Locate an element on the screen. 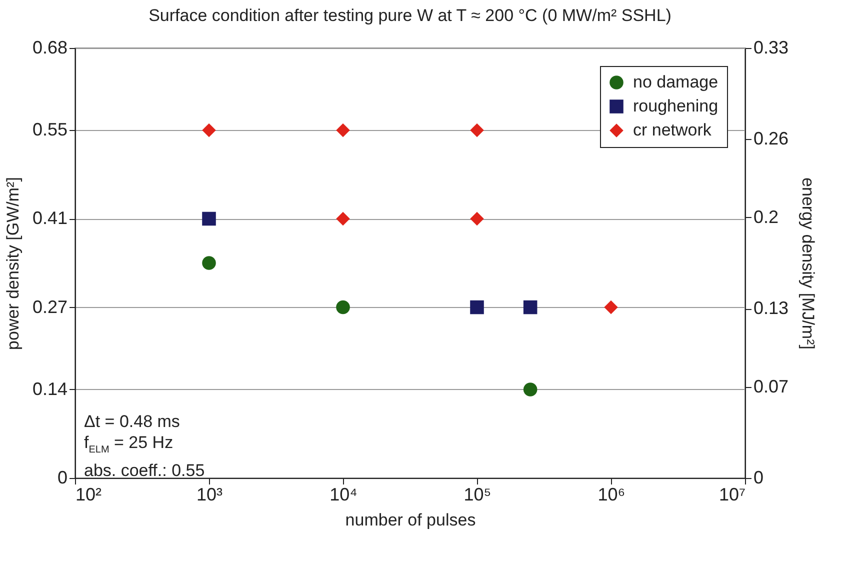 This screenshot has height=574, width=861. y2-tick-label: 0 is located at coordinates (759, 478).